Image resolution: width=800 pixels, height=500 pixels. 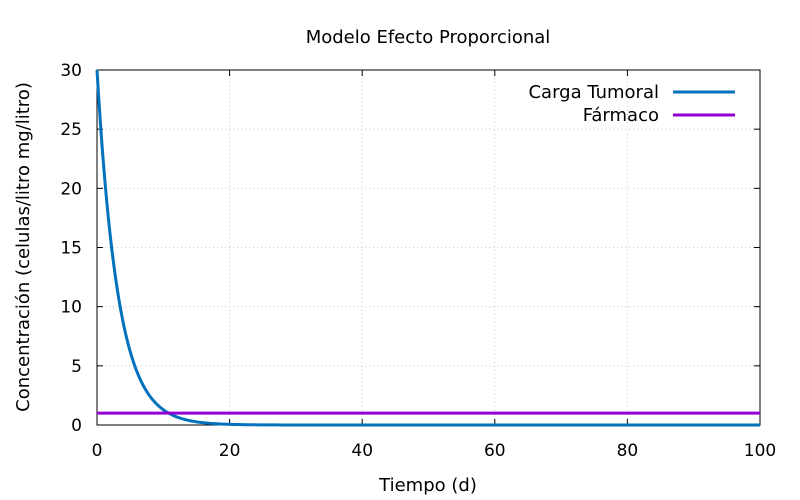 I want to click on y-tick-label: 10, so click(x=71, y=308).